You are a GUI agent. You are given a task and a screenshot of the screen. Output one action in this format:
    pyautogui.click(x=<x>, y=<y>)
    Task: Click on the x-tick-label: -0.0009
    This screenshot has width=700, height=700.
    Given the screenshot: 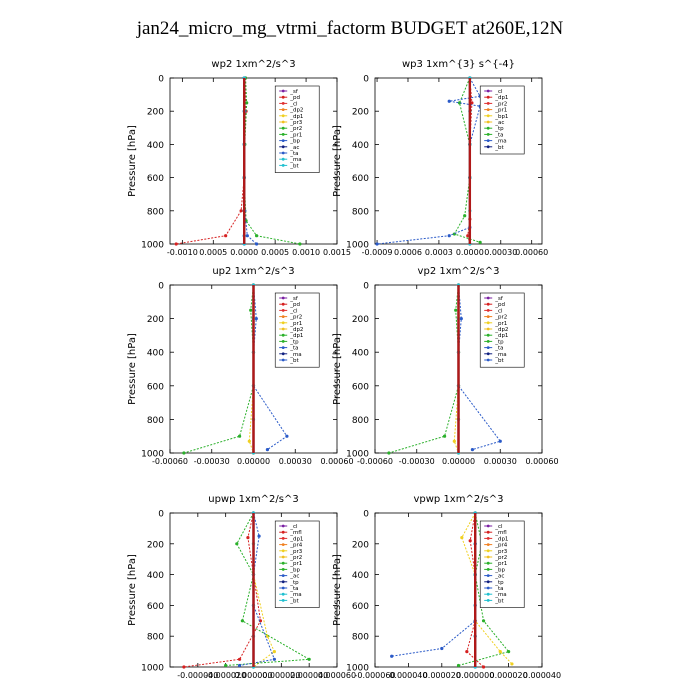 What is the action you would take?
    pyautogui.click(x=377, y=252)
    